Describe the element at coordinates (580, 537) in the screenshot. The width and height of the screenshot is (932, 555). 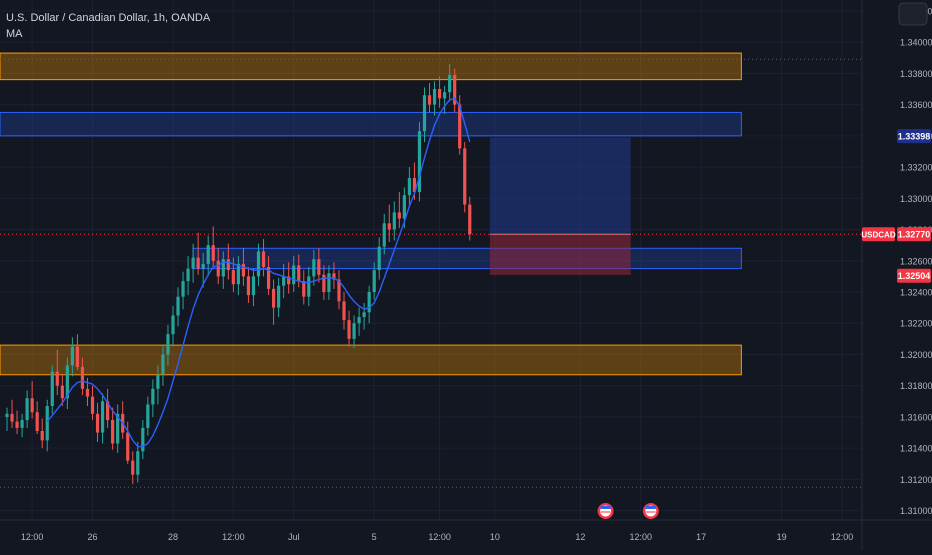
I see `time-tick-label: 12` at that location.